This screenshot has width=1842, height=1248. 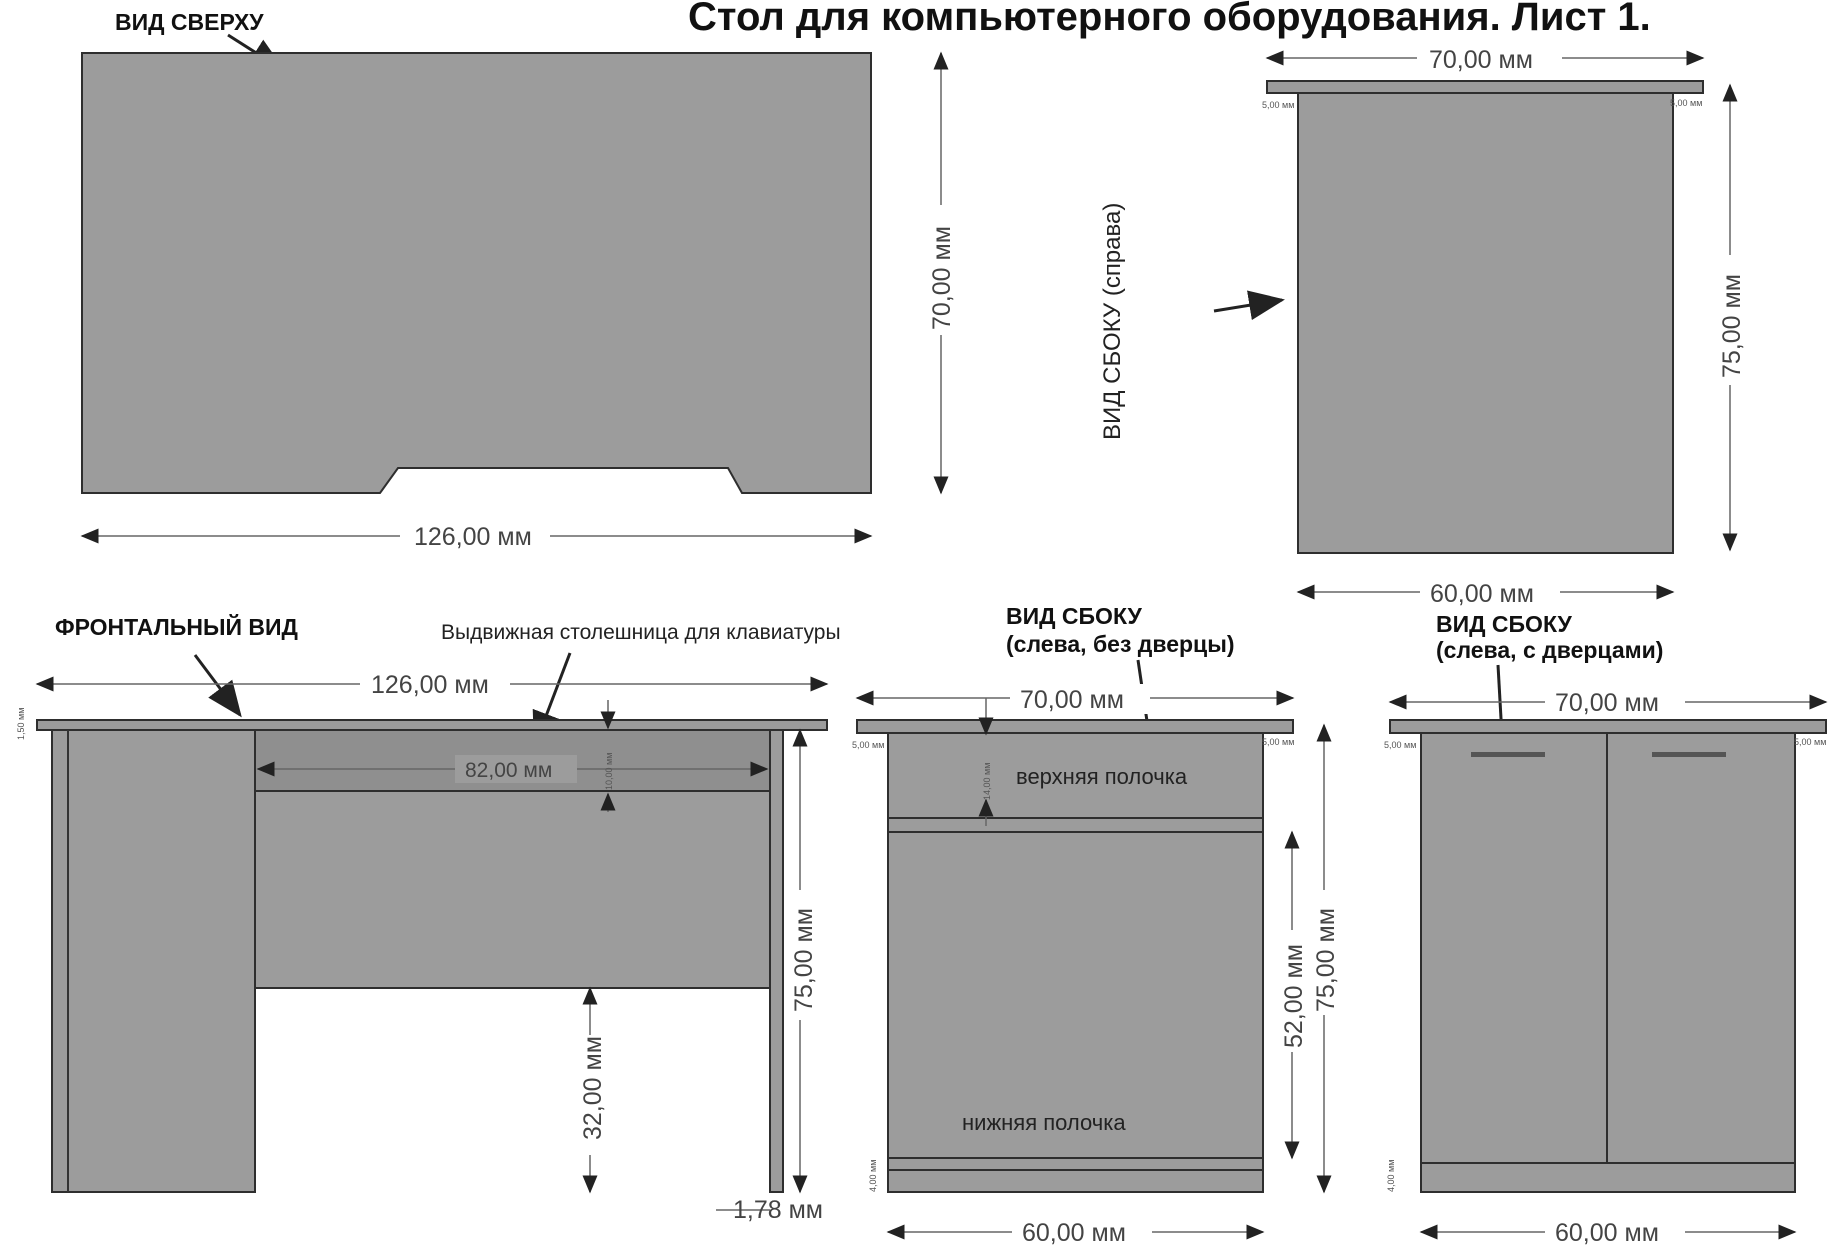 I want to click on side-left-doors-top-dim-bg, so click(x=1615, y=703).